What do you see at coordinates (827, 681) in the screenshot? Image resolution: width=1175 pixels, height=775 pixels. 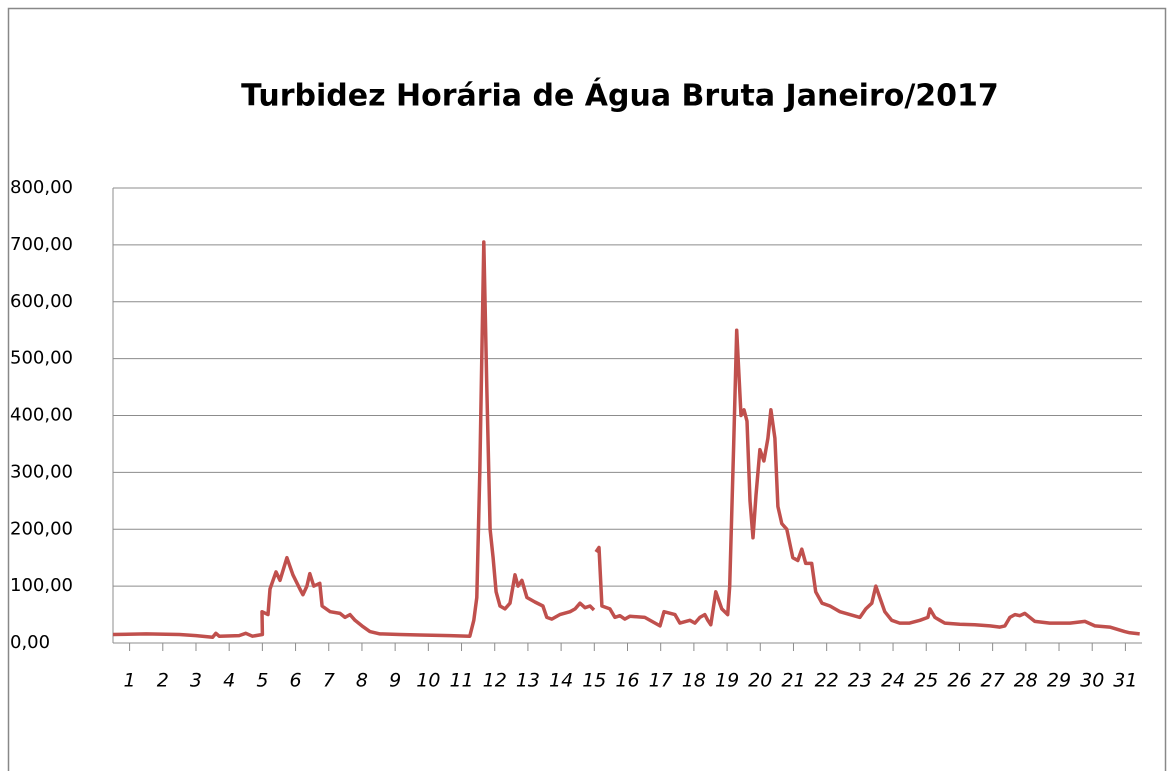 I see `x-tick-label: 22` at bounding box center [827, 681].